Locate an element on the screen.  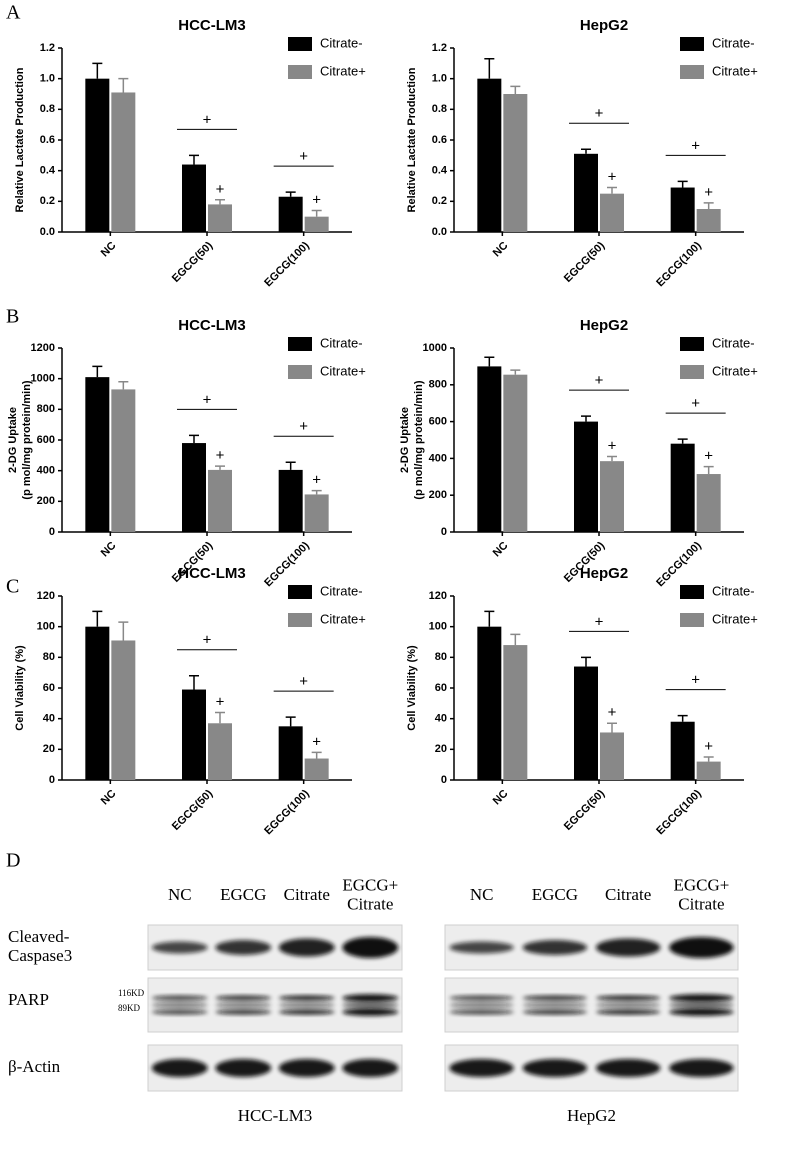
panel-label: D is located at coordinates (13, 861).